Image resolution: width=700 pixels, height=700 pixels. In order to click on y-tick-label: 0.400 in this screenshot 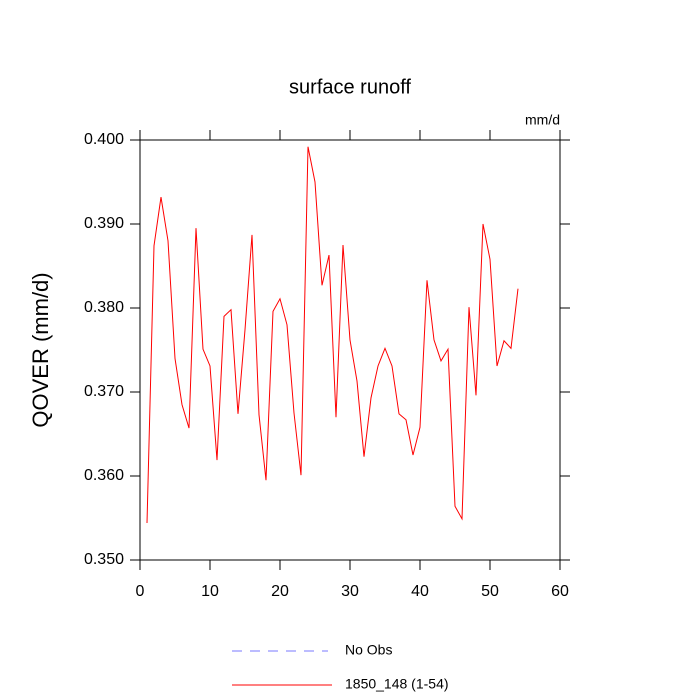, I will do `click(104, 139)`.